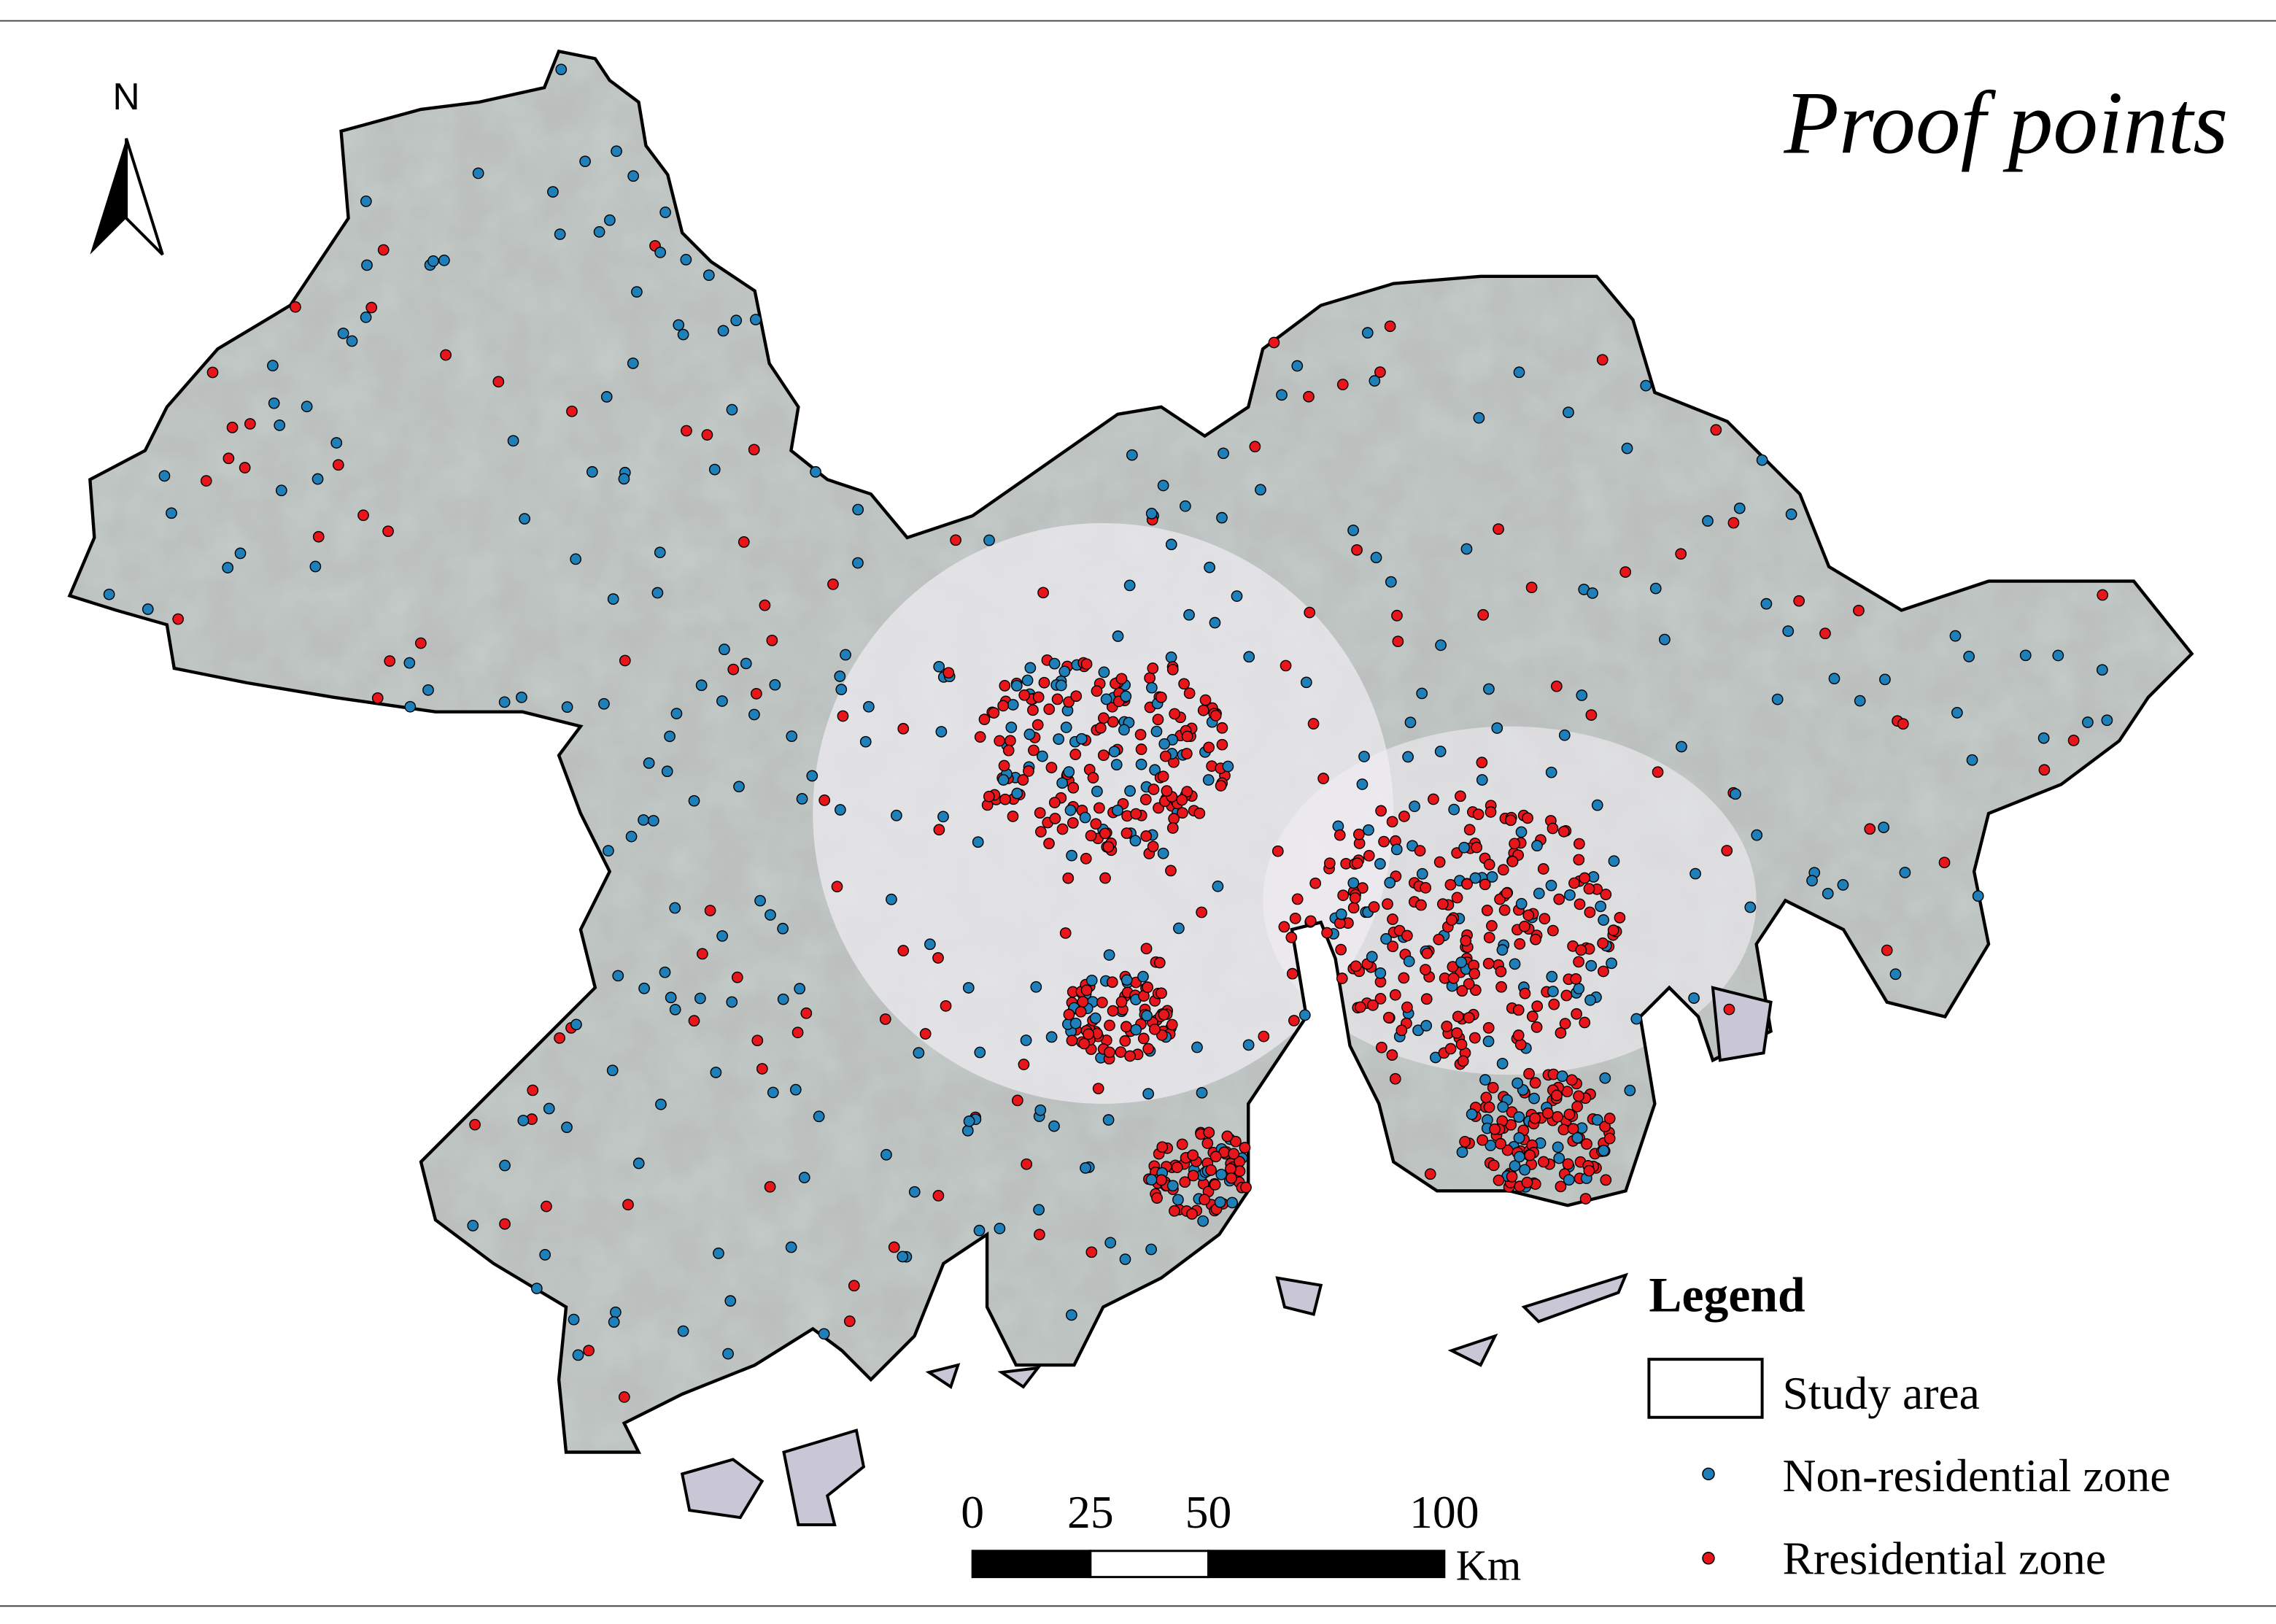 The height and width of the screenshot is (1624, 2276). Describe the element at coordinates (1705, 1388) in the screenshot. I see `legend-swatch-area` at that location.